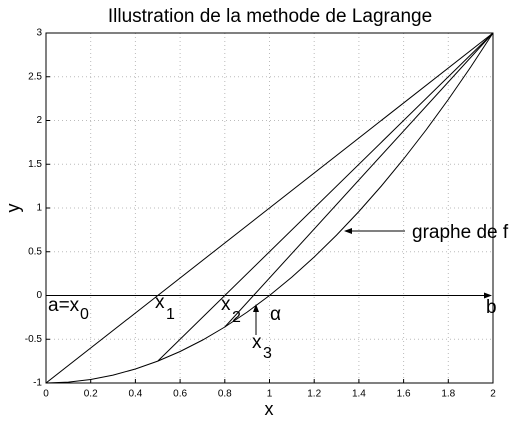 This screenshot has height=421, width=523. I want to click on y-tick-label: -0.5, so click(34, 339).